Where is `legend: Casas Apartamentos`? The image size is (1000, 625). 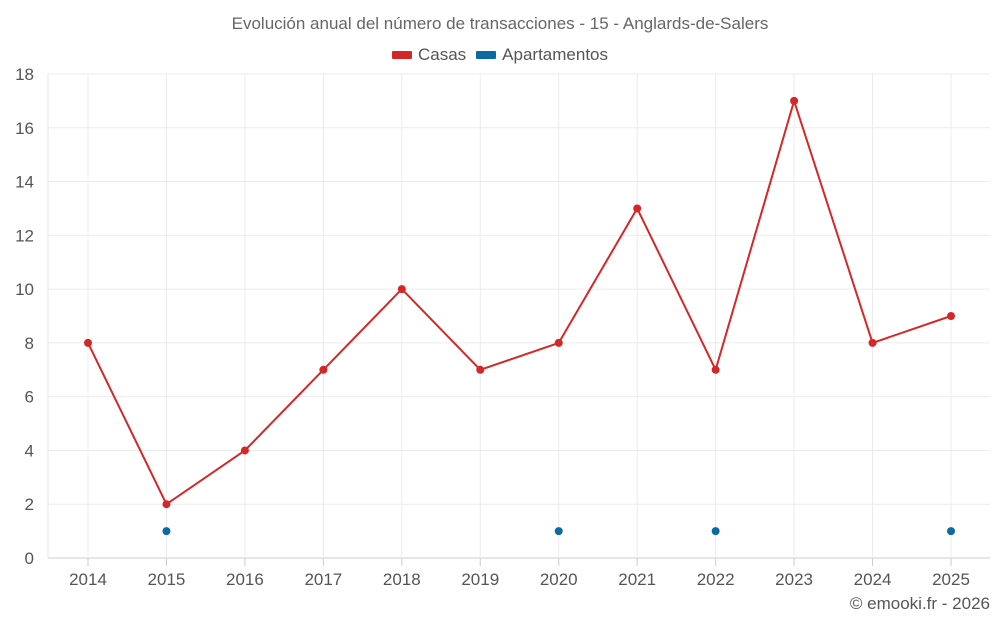
legend: Casas Apartamentos is located at coordinates (500, 55).